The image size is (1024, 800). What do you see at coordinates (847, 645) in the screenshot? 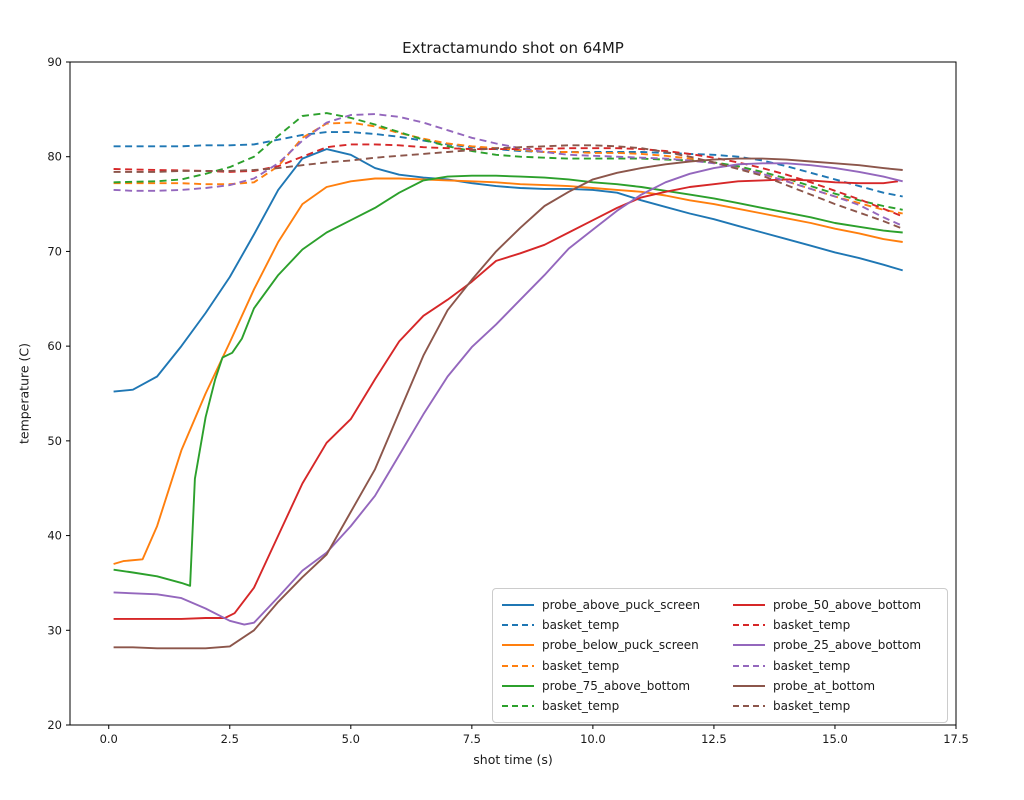
I see `legend-label: probe_25_above_bottom` at bounding box center [847, 645].